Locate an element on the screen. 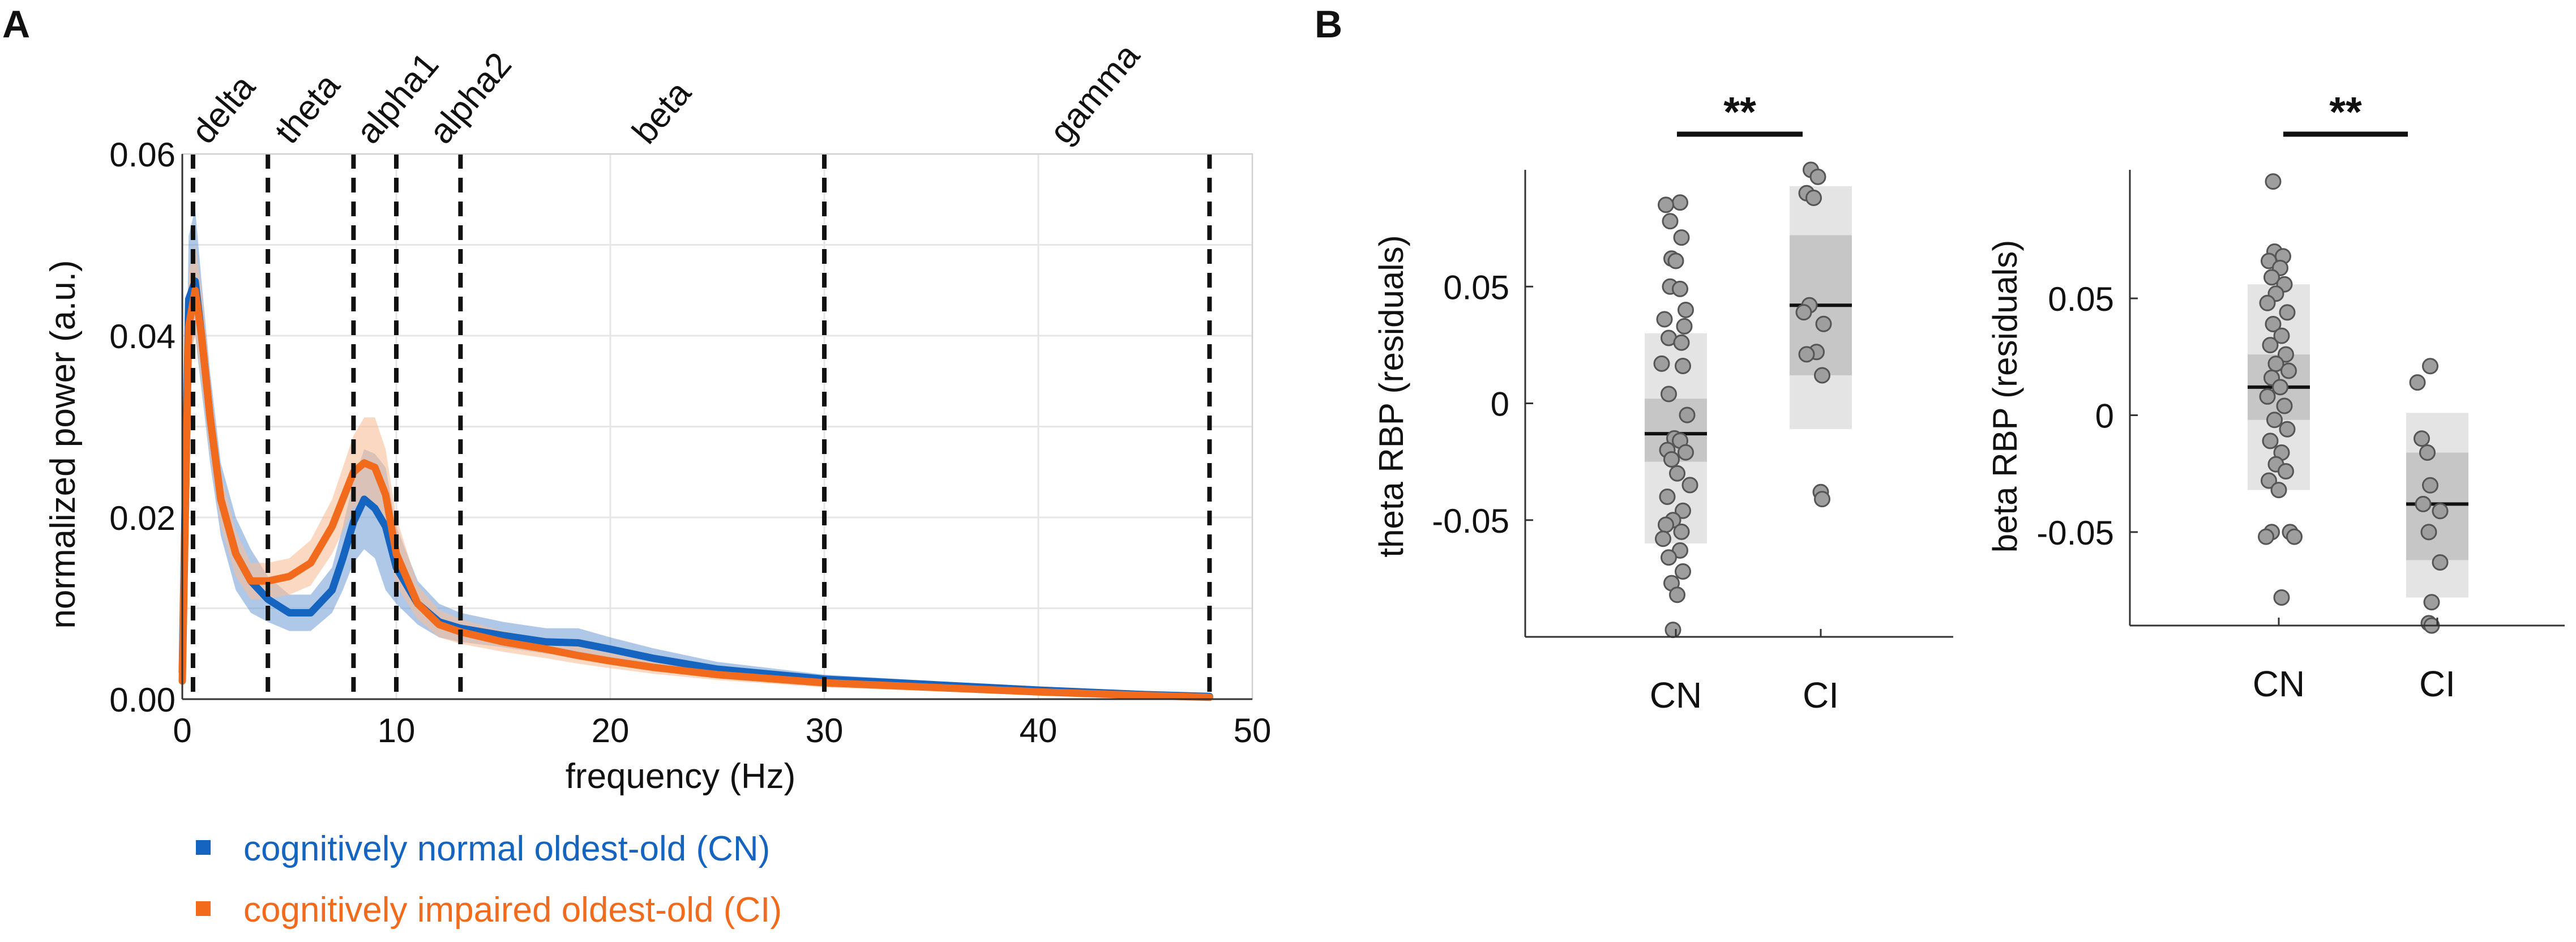 The width and height of the screenshot is (2576, 942). legend-item-ci: cognitively impaired oldest-old (CI) is located at coordinates (489, 910).